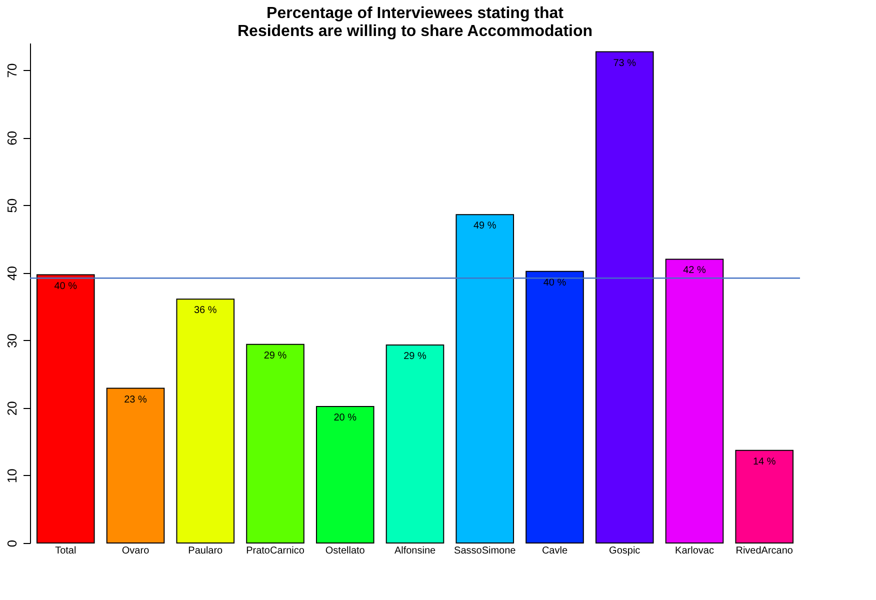 The width and height of the screenshot is (876, 600). What do you see at coordinates (12, 205) in the screenshot?
I see `y-tick-label: 50` at bounding box center [12, 205].